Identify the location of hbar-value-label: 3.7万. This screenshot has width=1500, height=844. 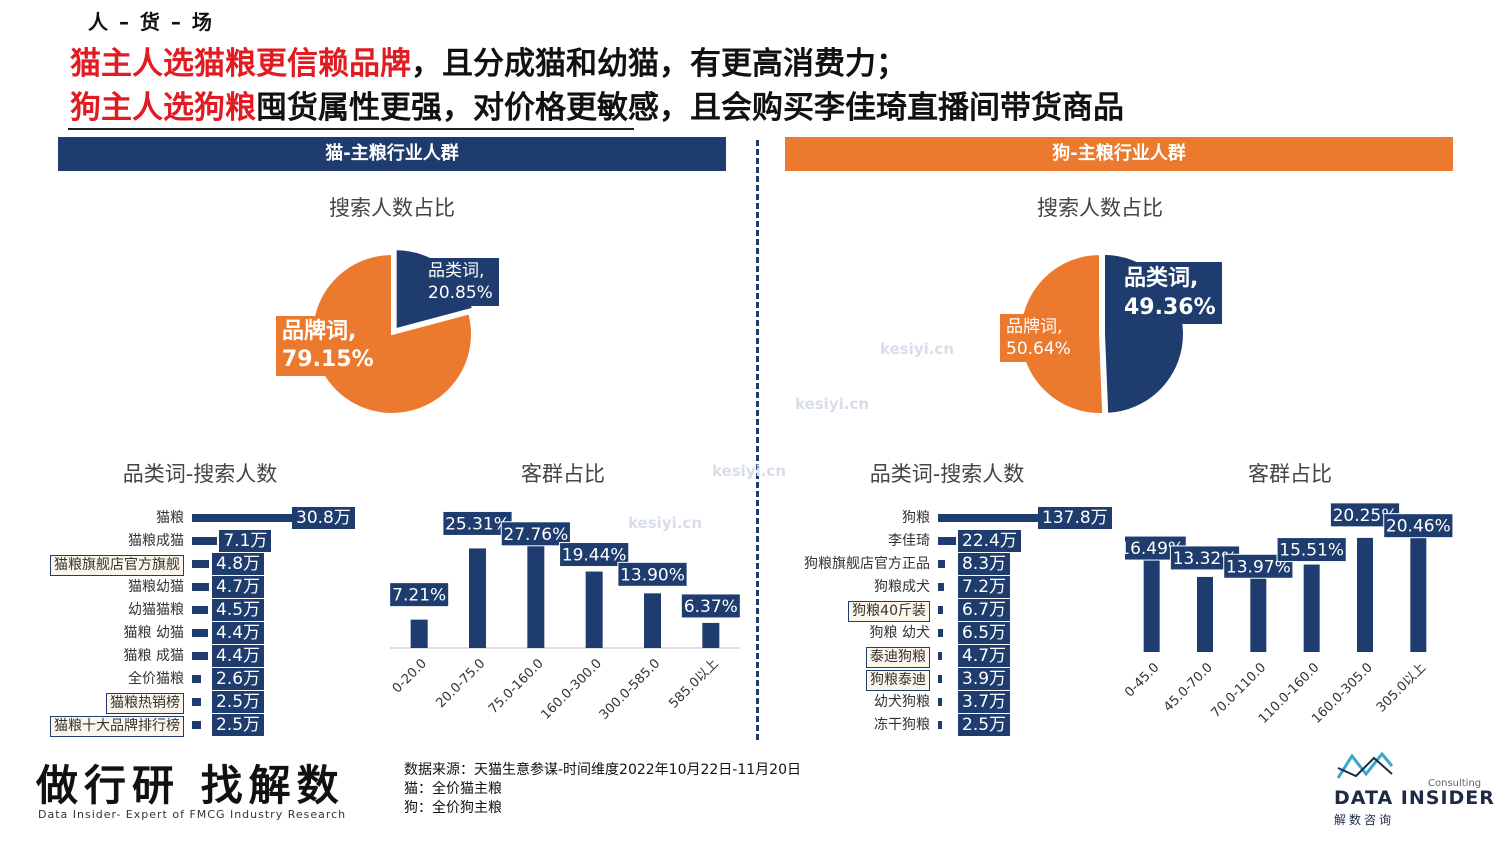
(984, 702).